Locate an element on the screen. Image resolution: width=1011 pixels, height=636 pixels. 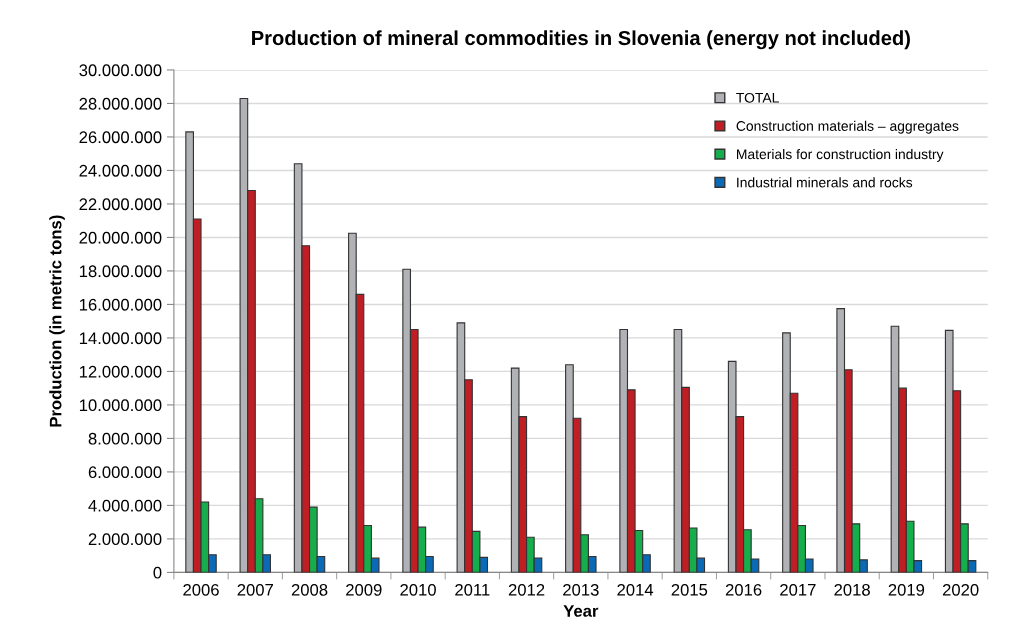
y-tick-label: 6.000.000 is located at coordinates (125, 472).